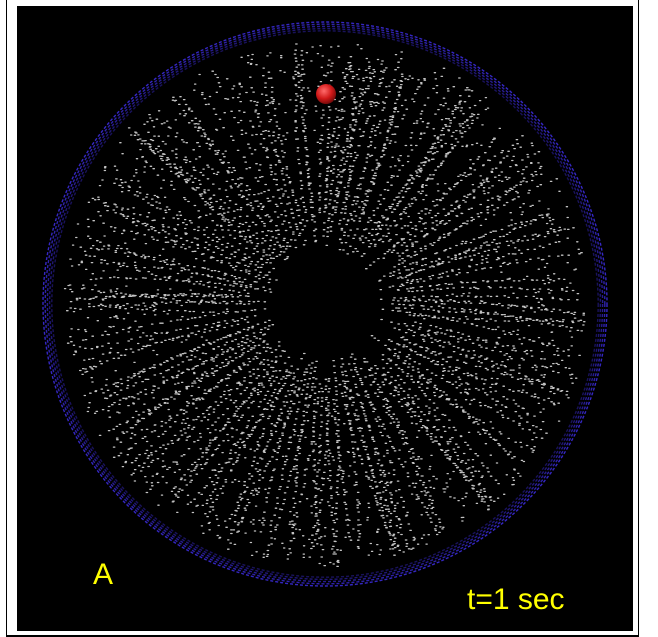 The height and width of the screenshot is (637, 658). I want to click on left-border-line, so click(6, 318).